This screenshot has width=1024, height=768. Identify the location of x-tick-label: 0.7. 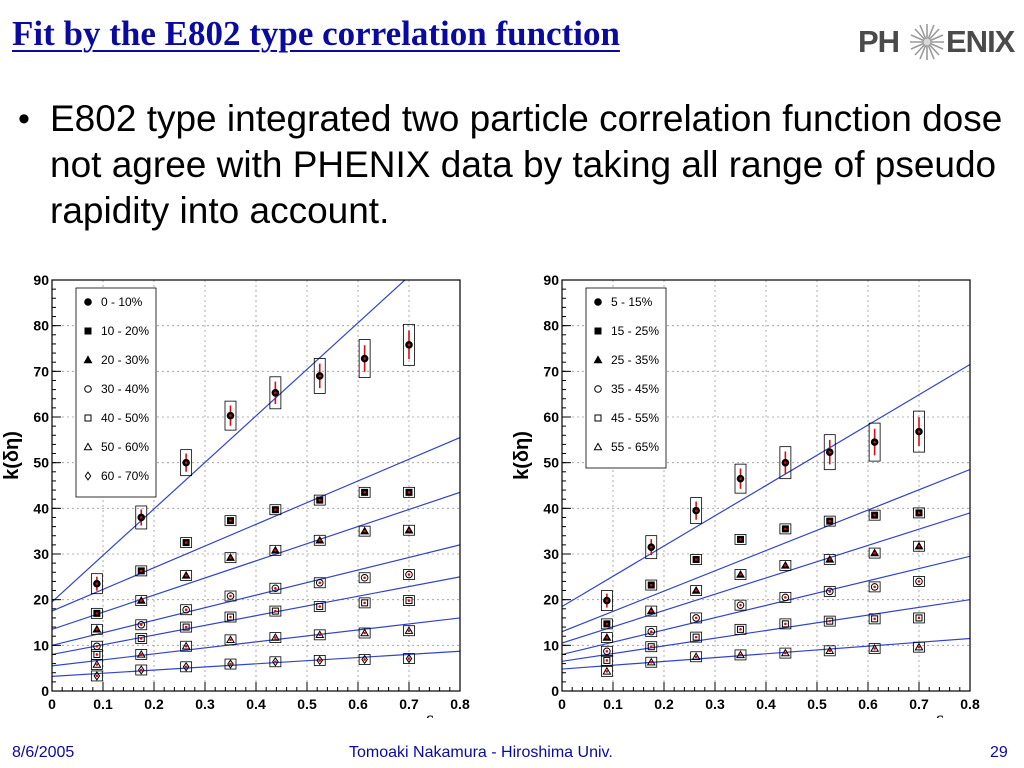
(409, 704).